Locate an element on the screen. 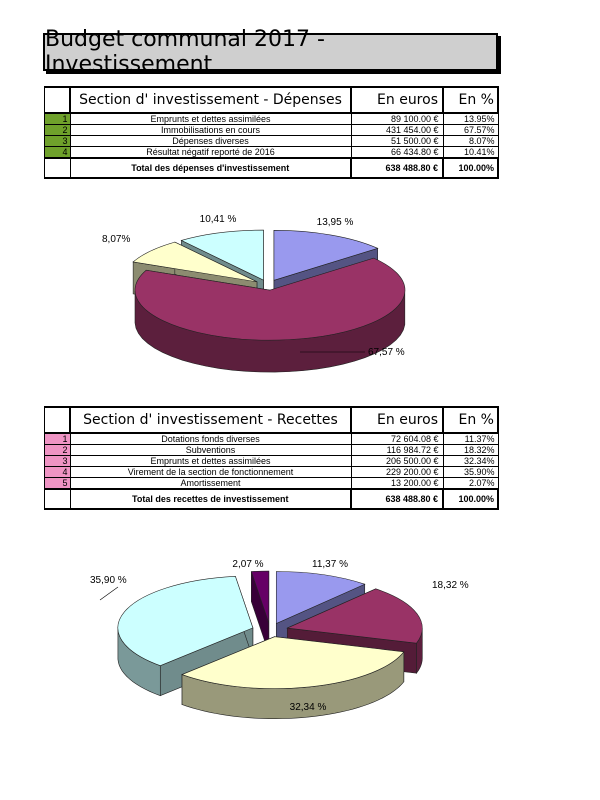  data-label: 67,57 % is located at coordinates (386, 352).